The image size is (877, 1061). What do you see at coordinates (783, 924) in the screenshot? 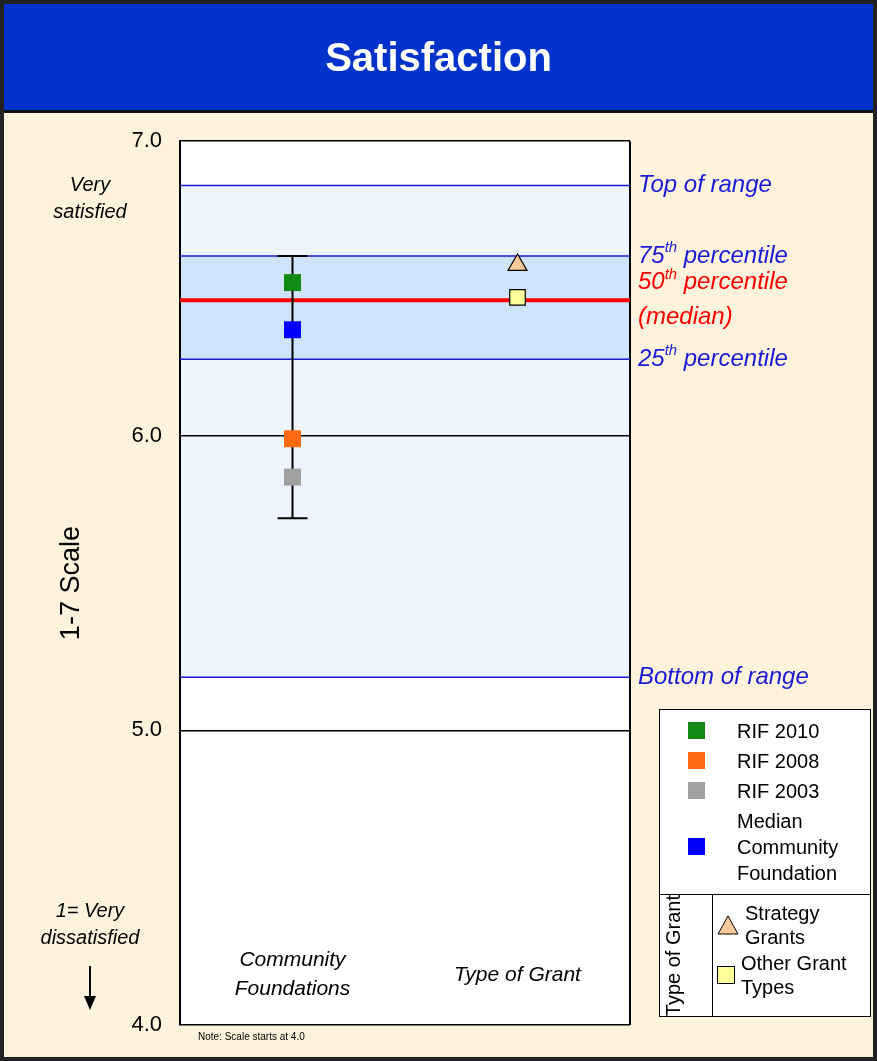
I see `legend-label: Strategy Grants` at bounding box center [783, 924].